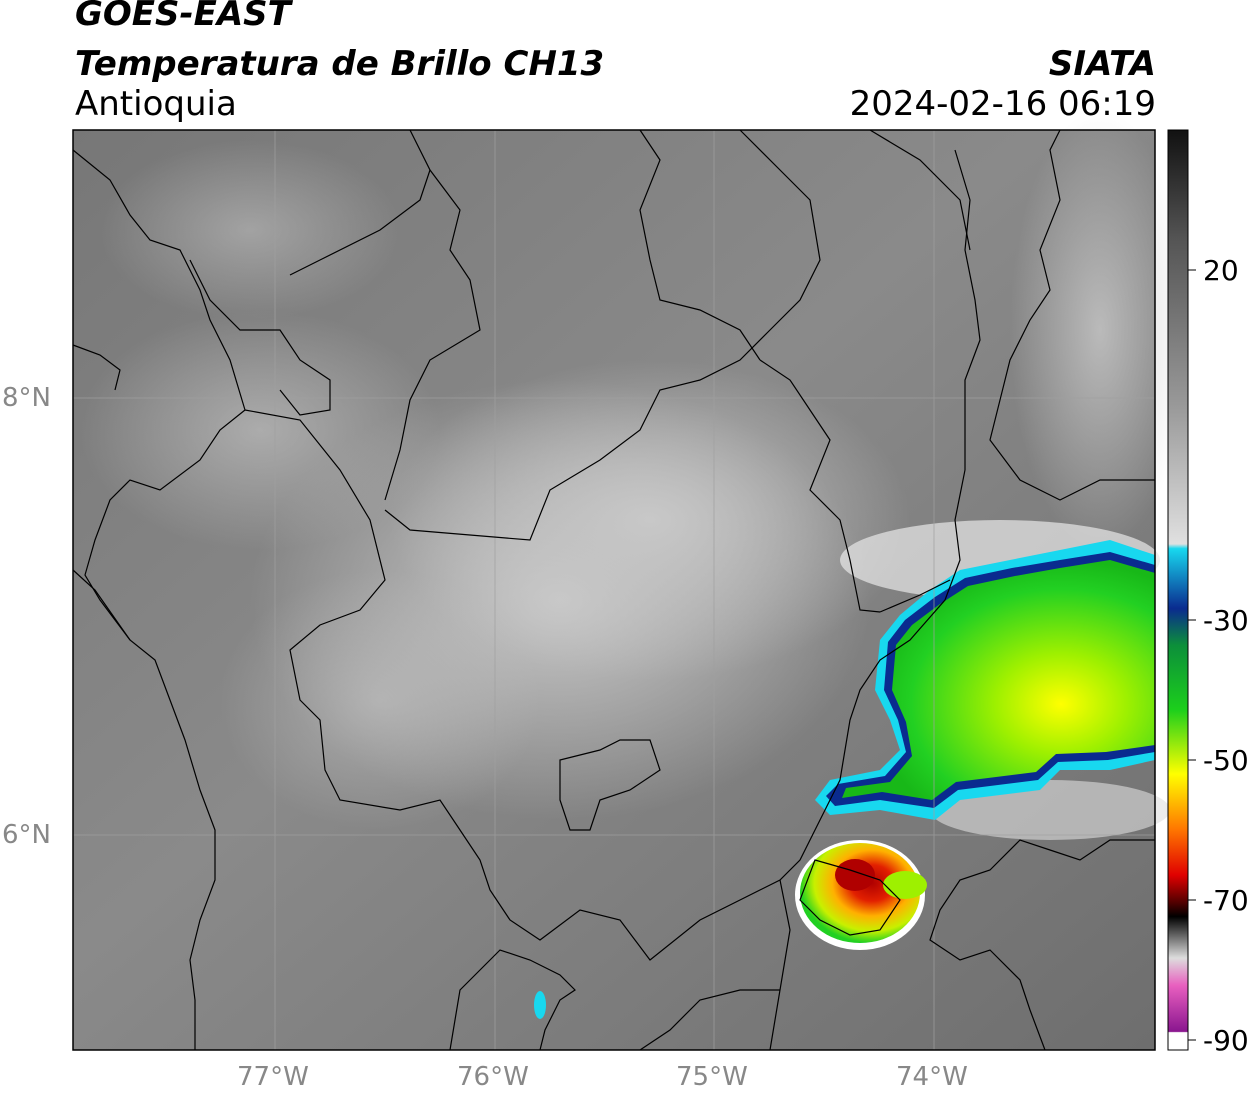 This screenshot has width=1252, height=1099. I want to click on colorbar-tick-minus70: -70, so click(1226, 900).